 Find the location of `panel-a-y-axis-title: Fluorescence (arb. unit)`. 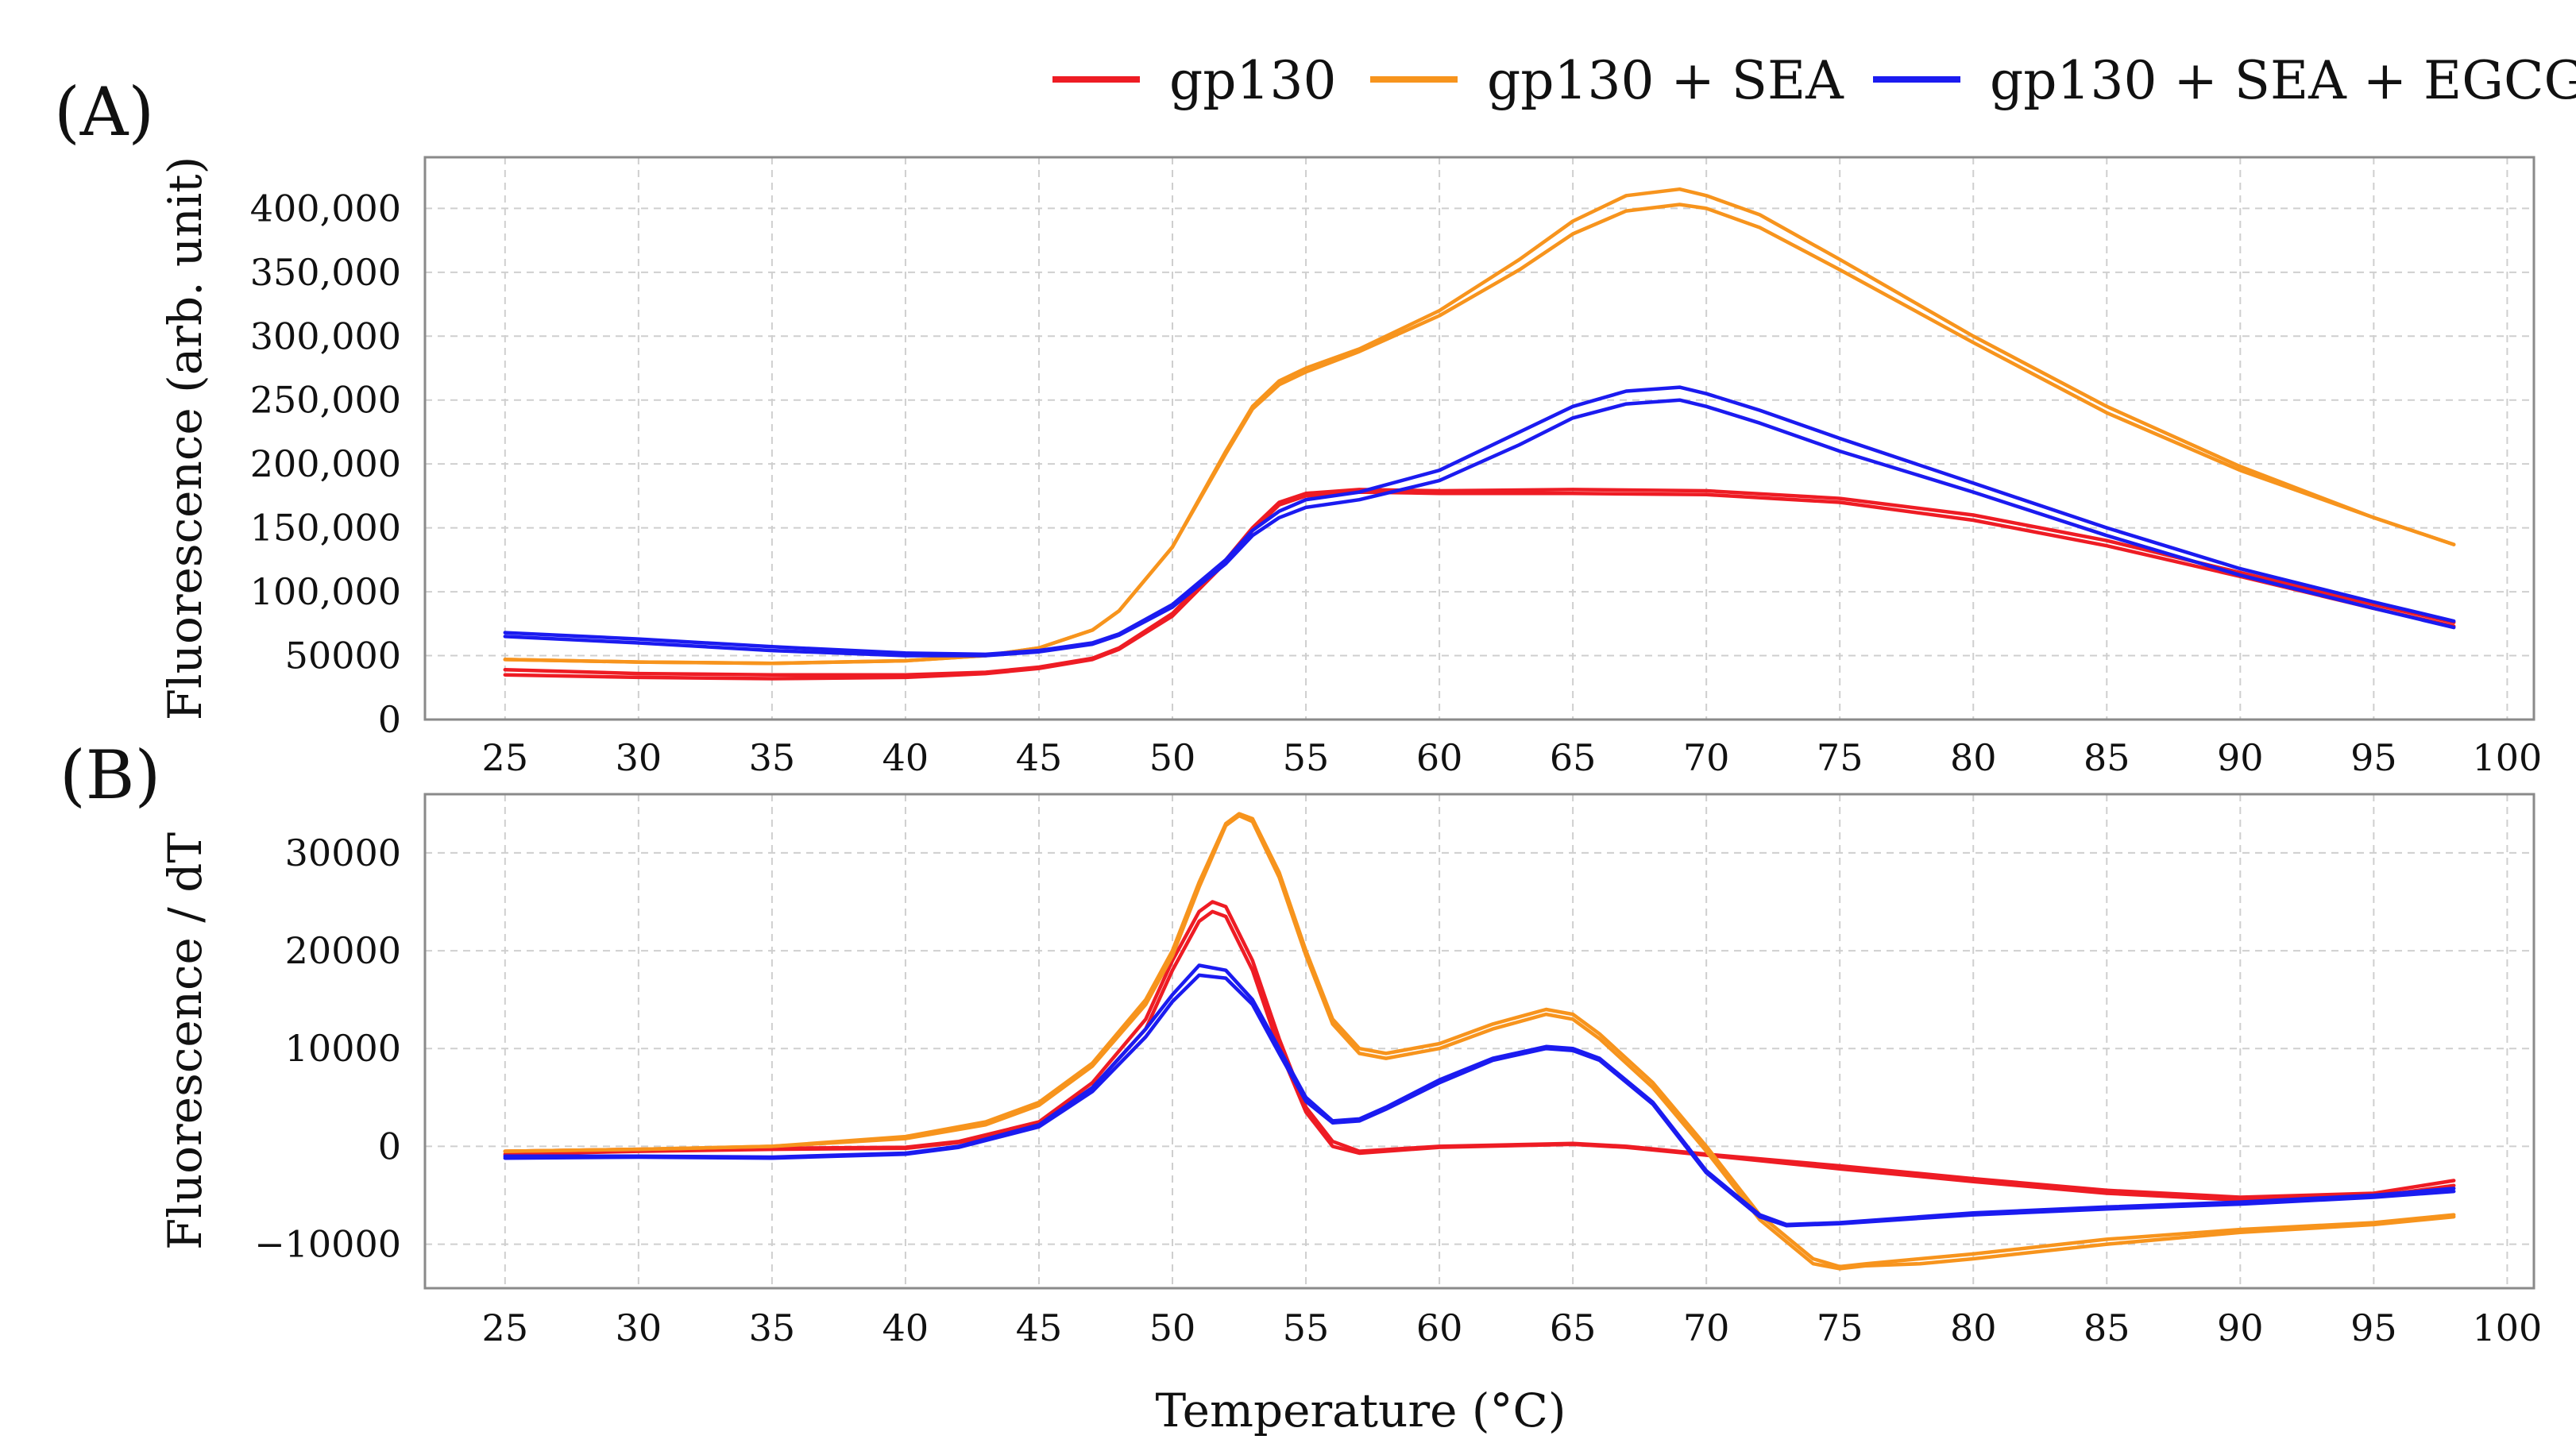

panel-a-y-axis-title: Fluorescence (arb. unit) is located at coordinates (185, 438).